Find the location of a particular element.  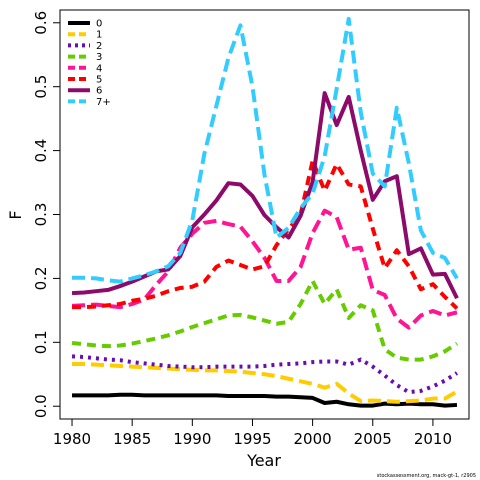

x-tick-label: 1995 is located at coordinates (252, 439).